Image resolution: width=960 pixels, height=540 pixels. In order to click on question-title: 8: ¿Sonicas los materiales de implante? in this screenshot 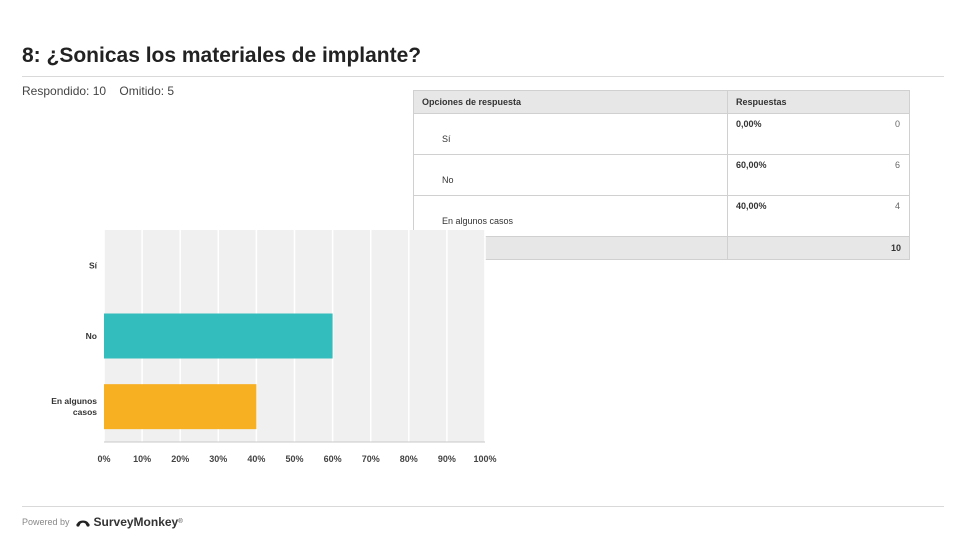, I will do `click(222, 55)`.